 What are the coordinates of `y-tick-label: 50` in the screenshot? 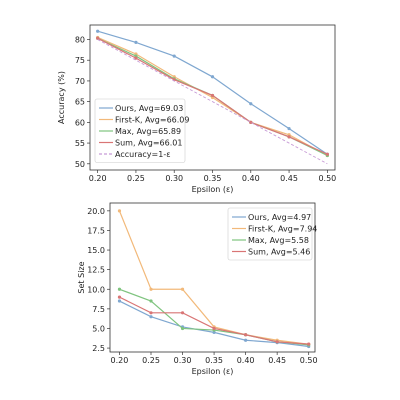 It's located at (80, 164).